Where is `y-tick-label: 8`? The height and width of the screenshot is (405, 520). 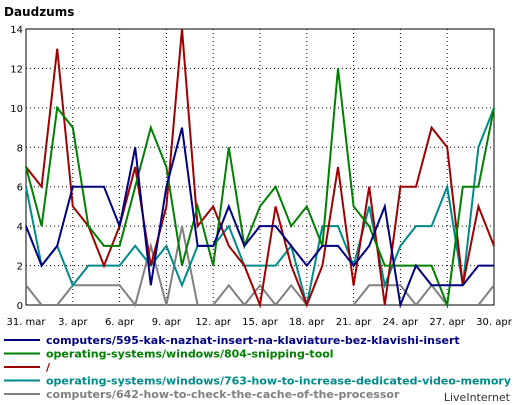 y-tick-label: 8 is located at coordinates (20, 148).